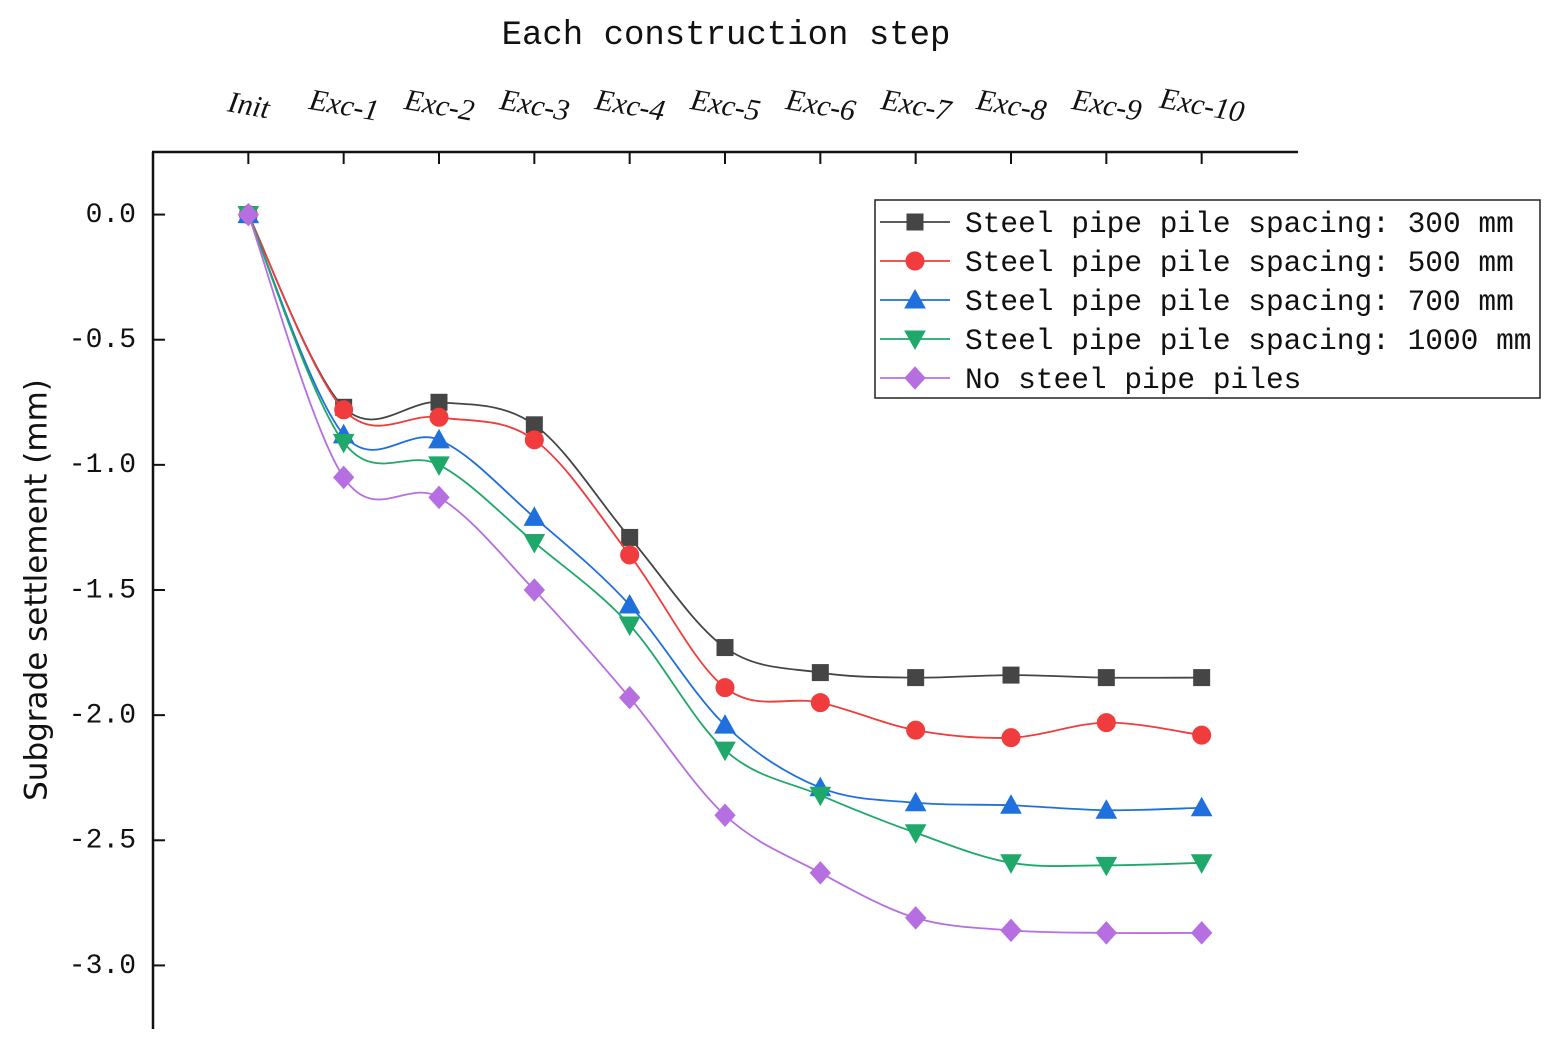 This screenshot has height=1050, width=1554. Describe the element at coordinates (1239, 302) in the screenshot. I see `legend-label: Steel pipe pile spacing: 700 mm` at that location.